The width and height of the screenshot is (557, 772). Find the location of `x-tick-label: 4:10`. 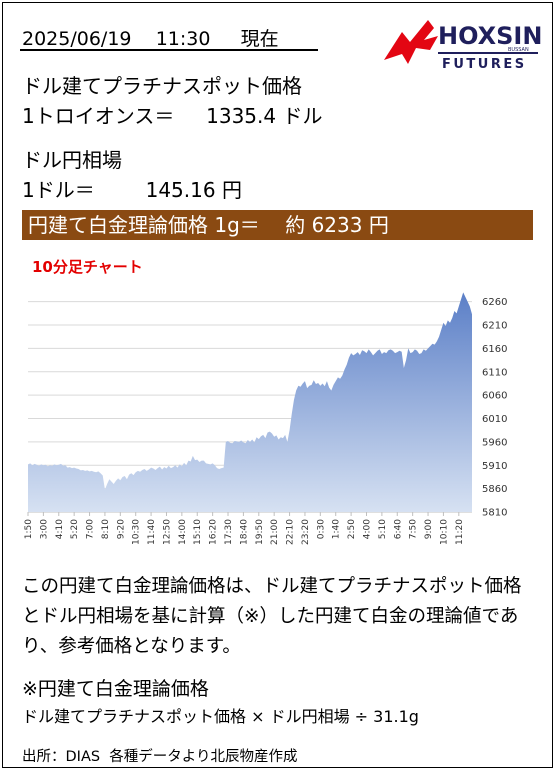

x-tick-label: 4:10 is located at coordinates (60, 529).